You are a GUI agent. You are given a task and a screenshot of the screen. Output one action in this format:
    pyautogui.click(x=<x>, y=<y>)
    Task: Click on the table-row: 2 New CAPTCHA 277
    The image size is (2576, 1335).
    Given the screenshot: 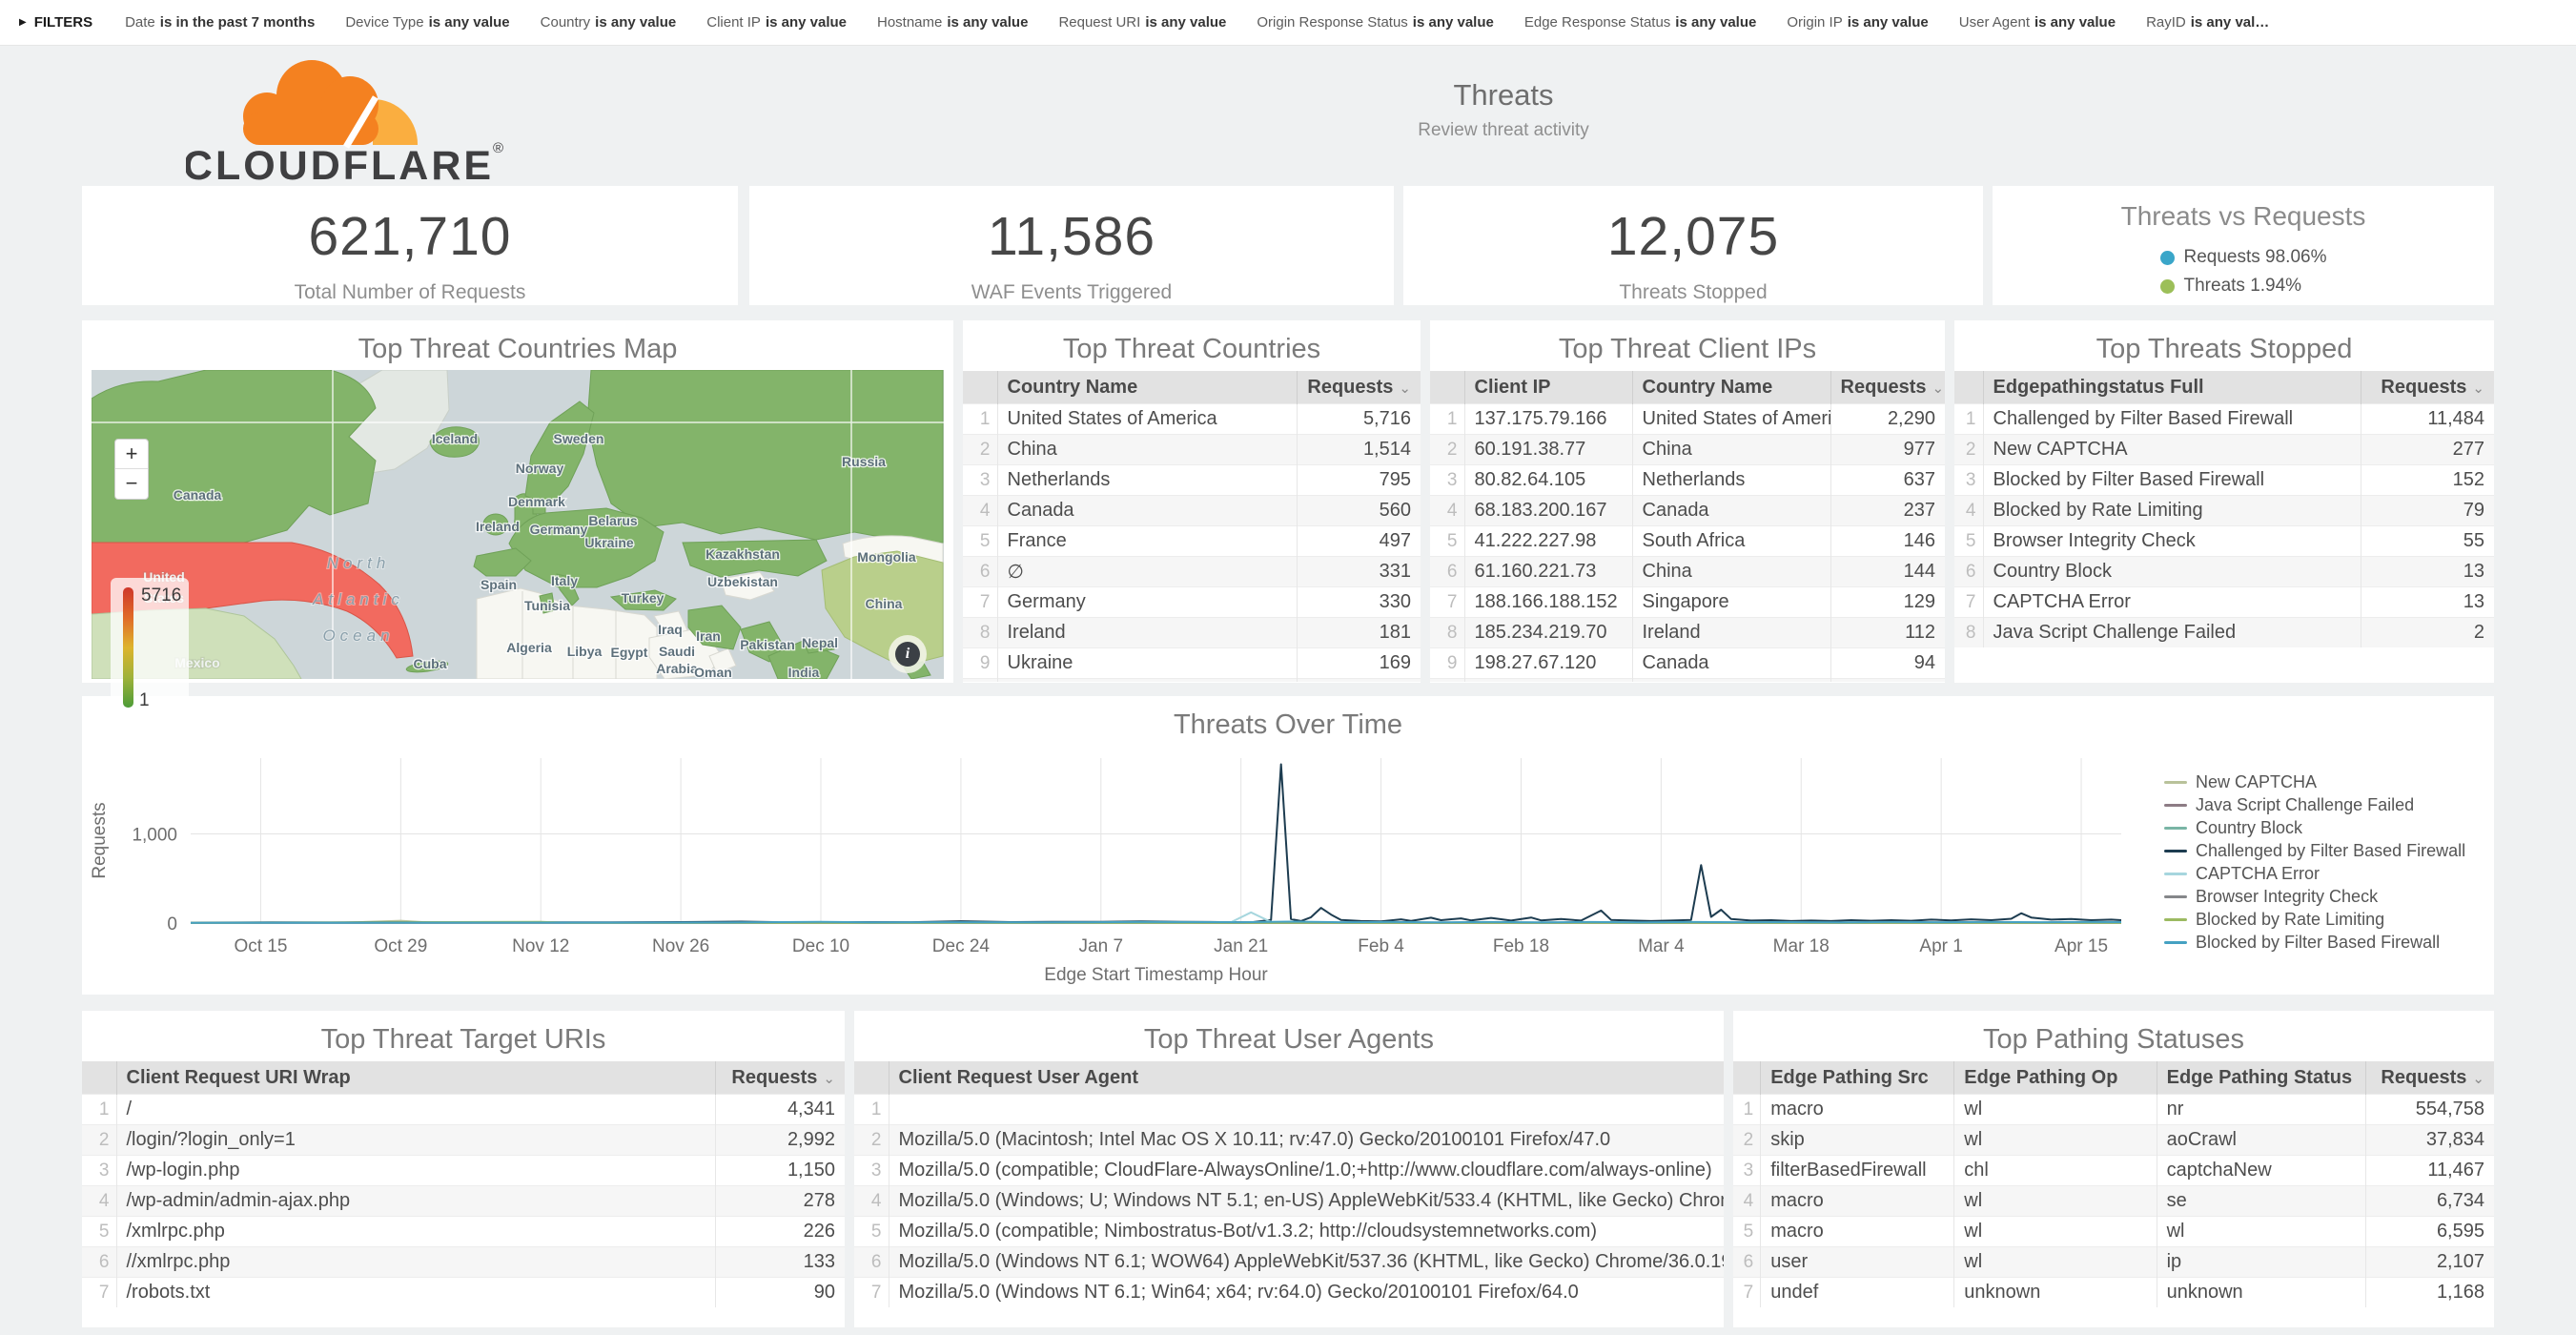 What is the action you would take?
    pyautogui.click(x=2224, y=449)
    